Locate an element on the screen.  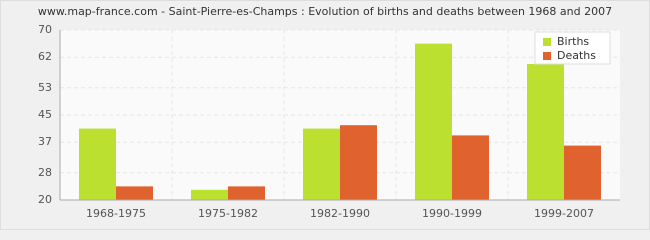
x-tick-label: 1999-2007 is located at coordinates (564, 213).